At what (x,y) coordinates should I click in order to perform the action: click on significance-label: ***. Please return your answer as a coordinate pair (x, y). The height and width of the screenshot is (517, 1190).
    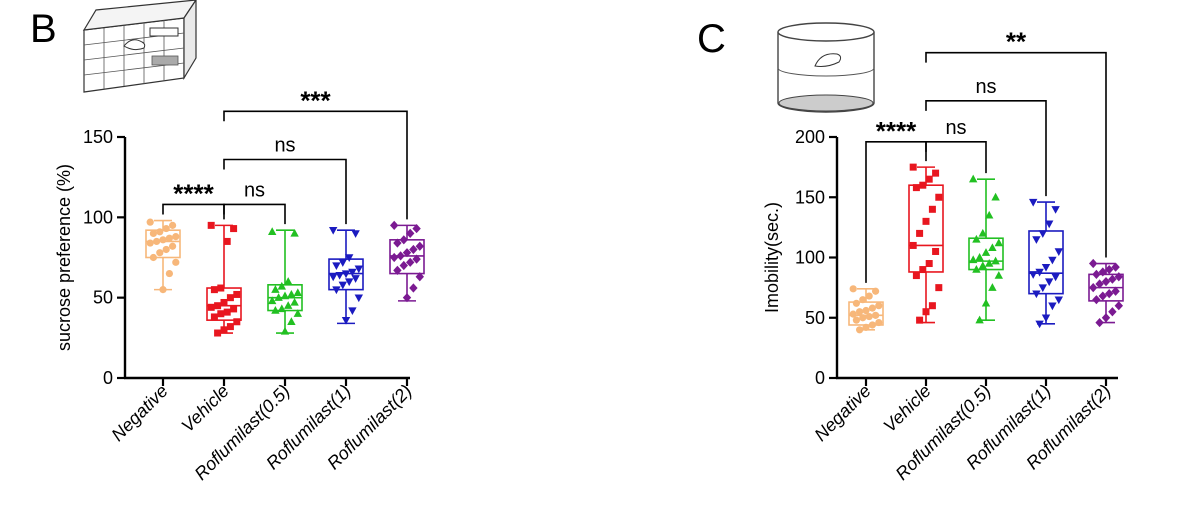
    Looking at the image, I should click on (315, 100).